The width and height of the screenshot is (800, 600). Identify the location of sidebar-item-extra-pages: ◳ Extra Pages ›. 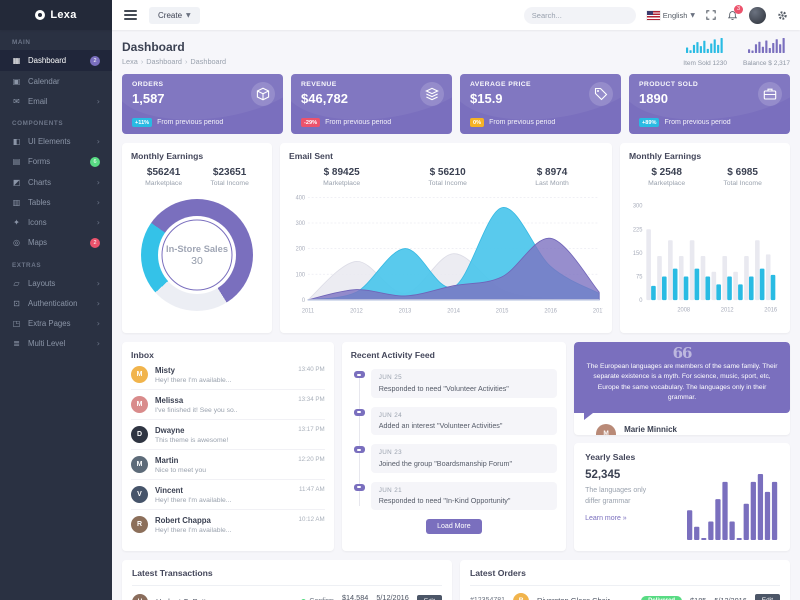
(56, 323).